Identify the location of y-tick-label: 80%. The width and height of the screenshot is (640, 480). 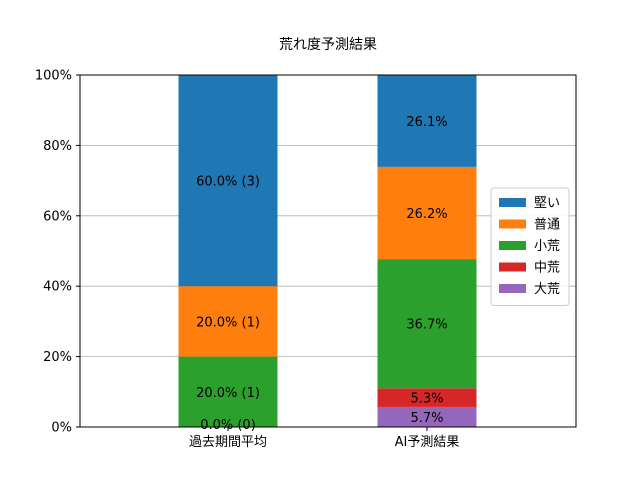
(57, 146).